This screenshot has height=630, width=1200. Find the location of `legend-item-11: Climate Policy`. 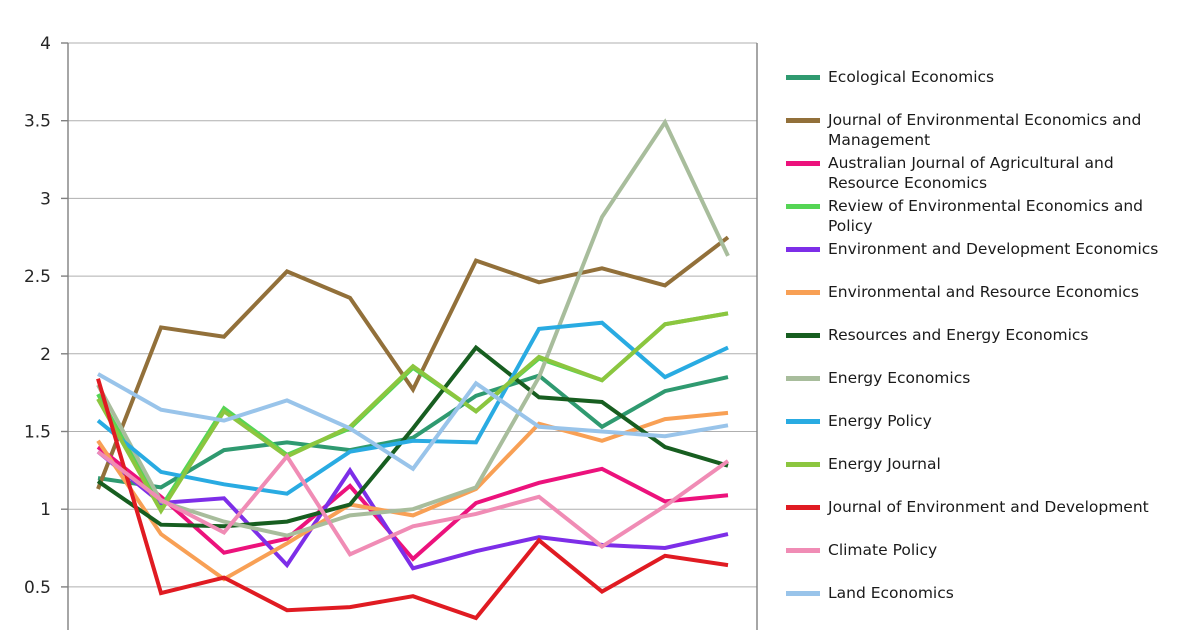

legend-item-11: Climate Policy is located at coordinates (991, 562).